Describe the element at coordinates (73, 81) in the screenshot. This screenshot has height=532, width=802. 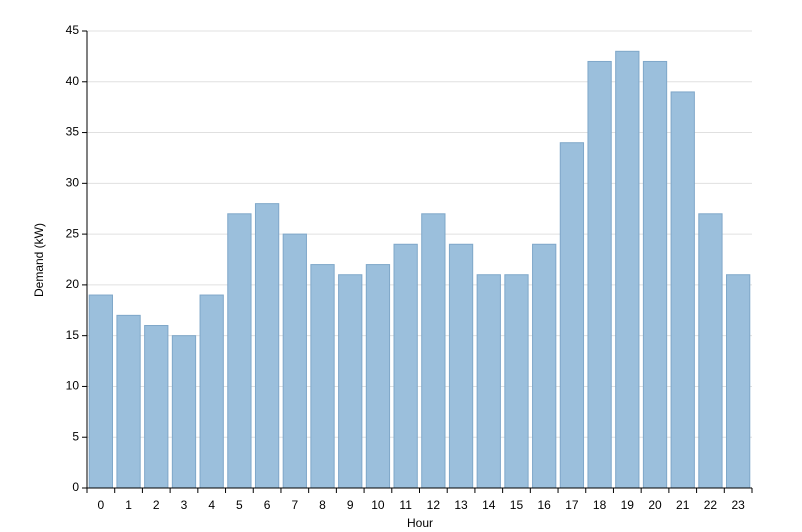
I see `y-tick-label: 40` at that location.